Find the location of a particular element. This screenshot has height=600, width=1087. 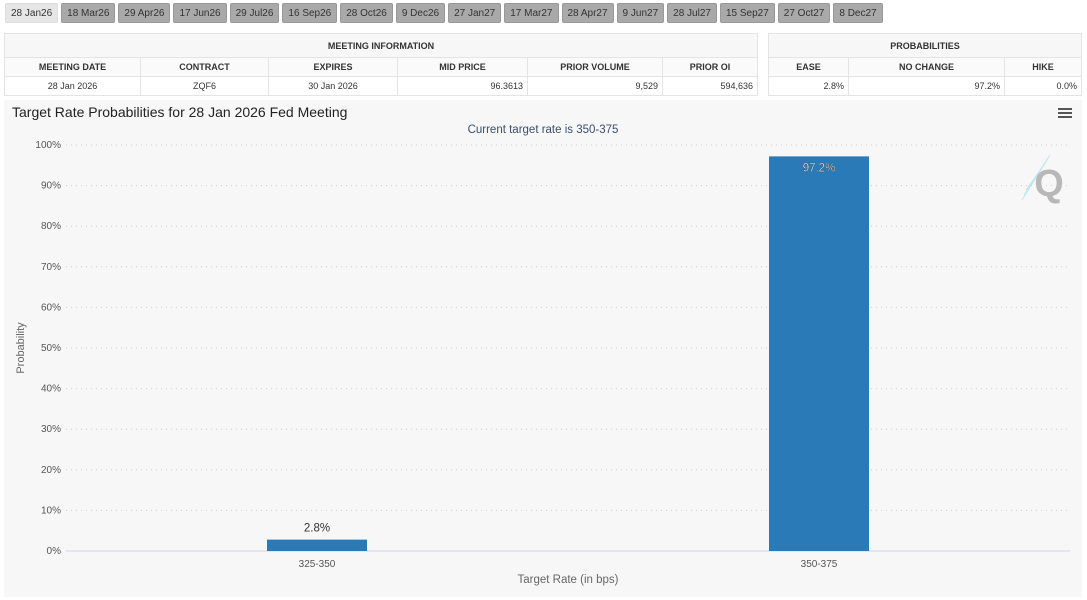

data-label: 2.8% is located at coordinates (317, 529).